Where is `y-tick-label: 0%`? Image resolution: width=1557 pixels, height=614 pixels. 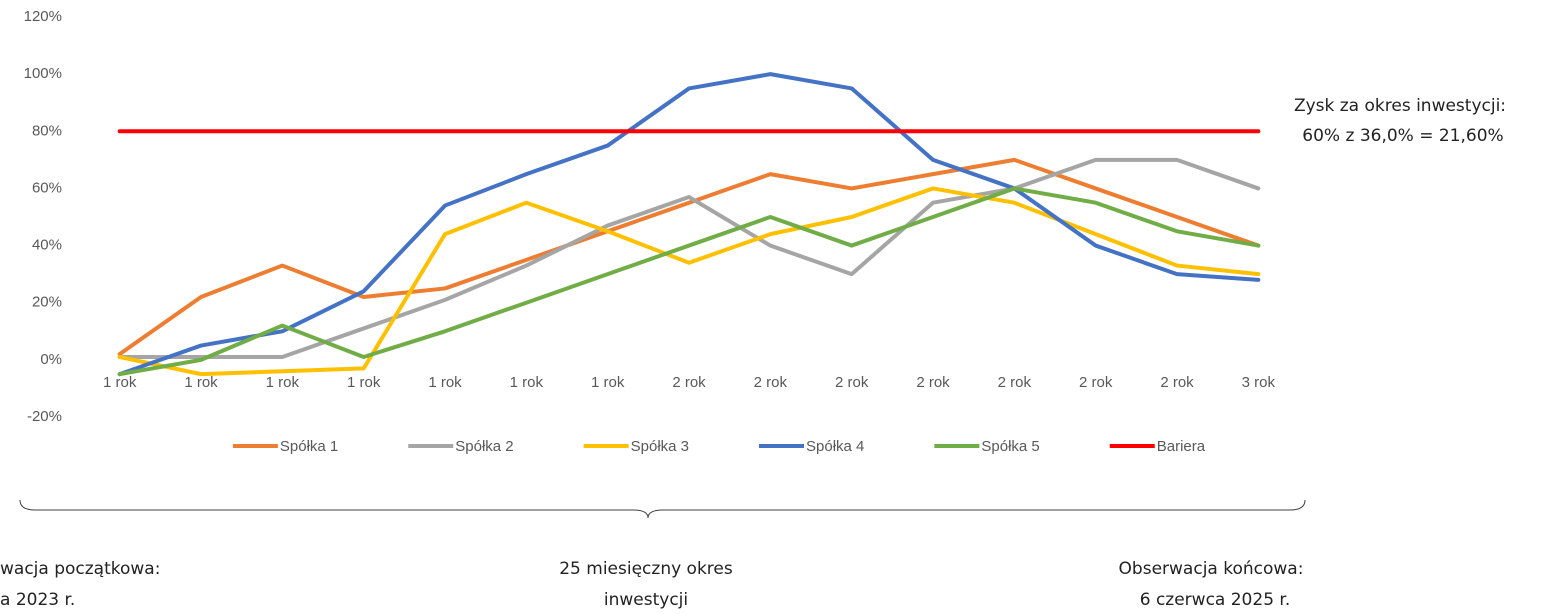
y-tick-label: 0% is located at coordinates (51, 359).